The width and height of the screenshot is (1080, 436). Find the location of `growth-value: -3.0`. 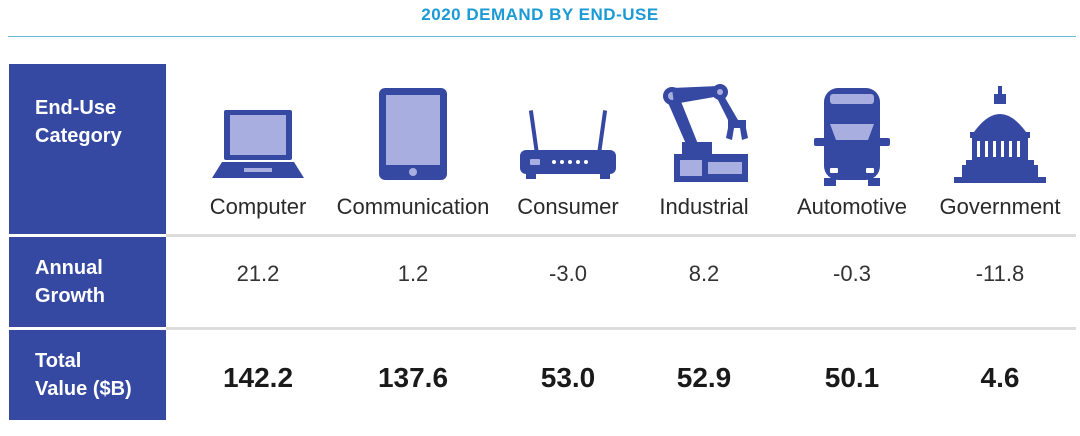

growth-value: -3.0 is located at coordinates (568, 273).